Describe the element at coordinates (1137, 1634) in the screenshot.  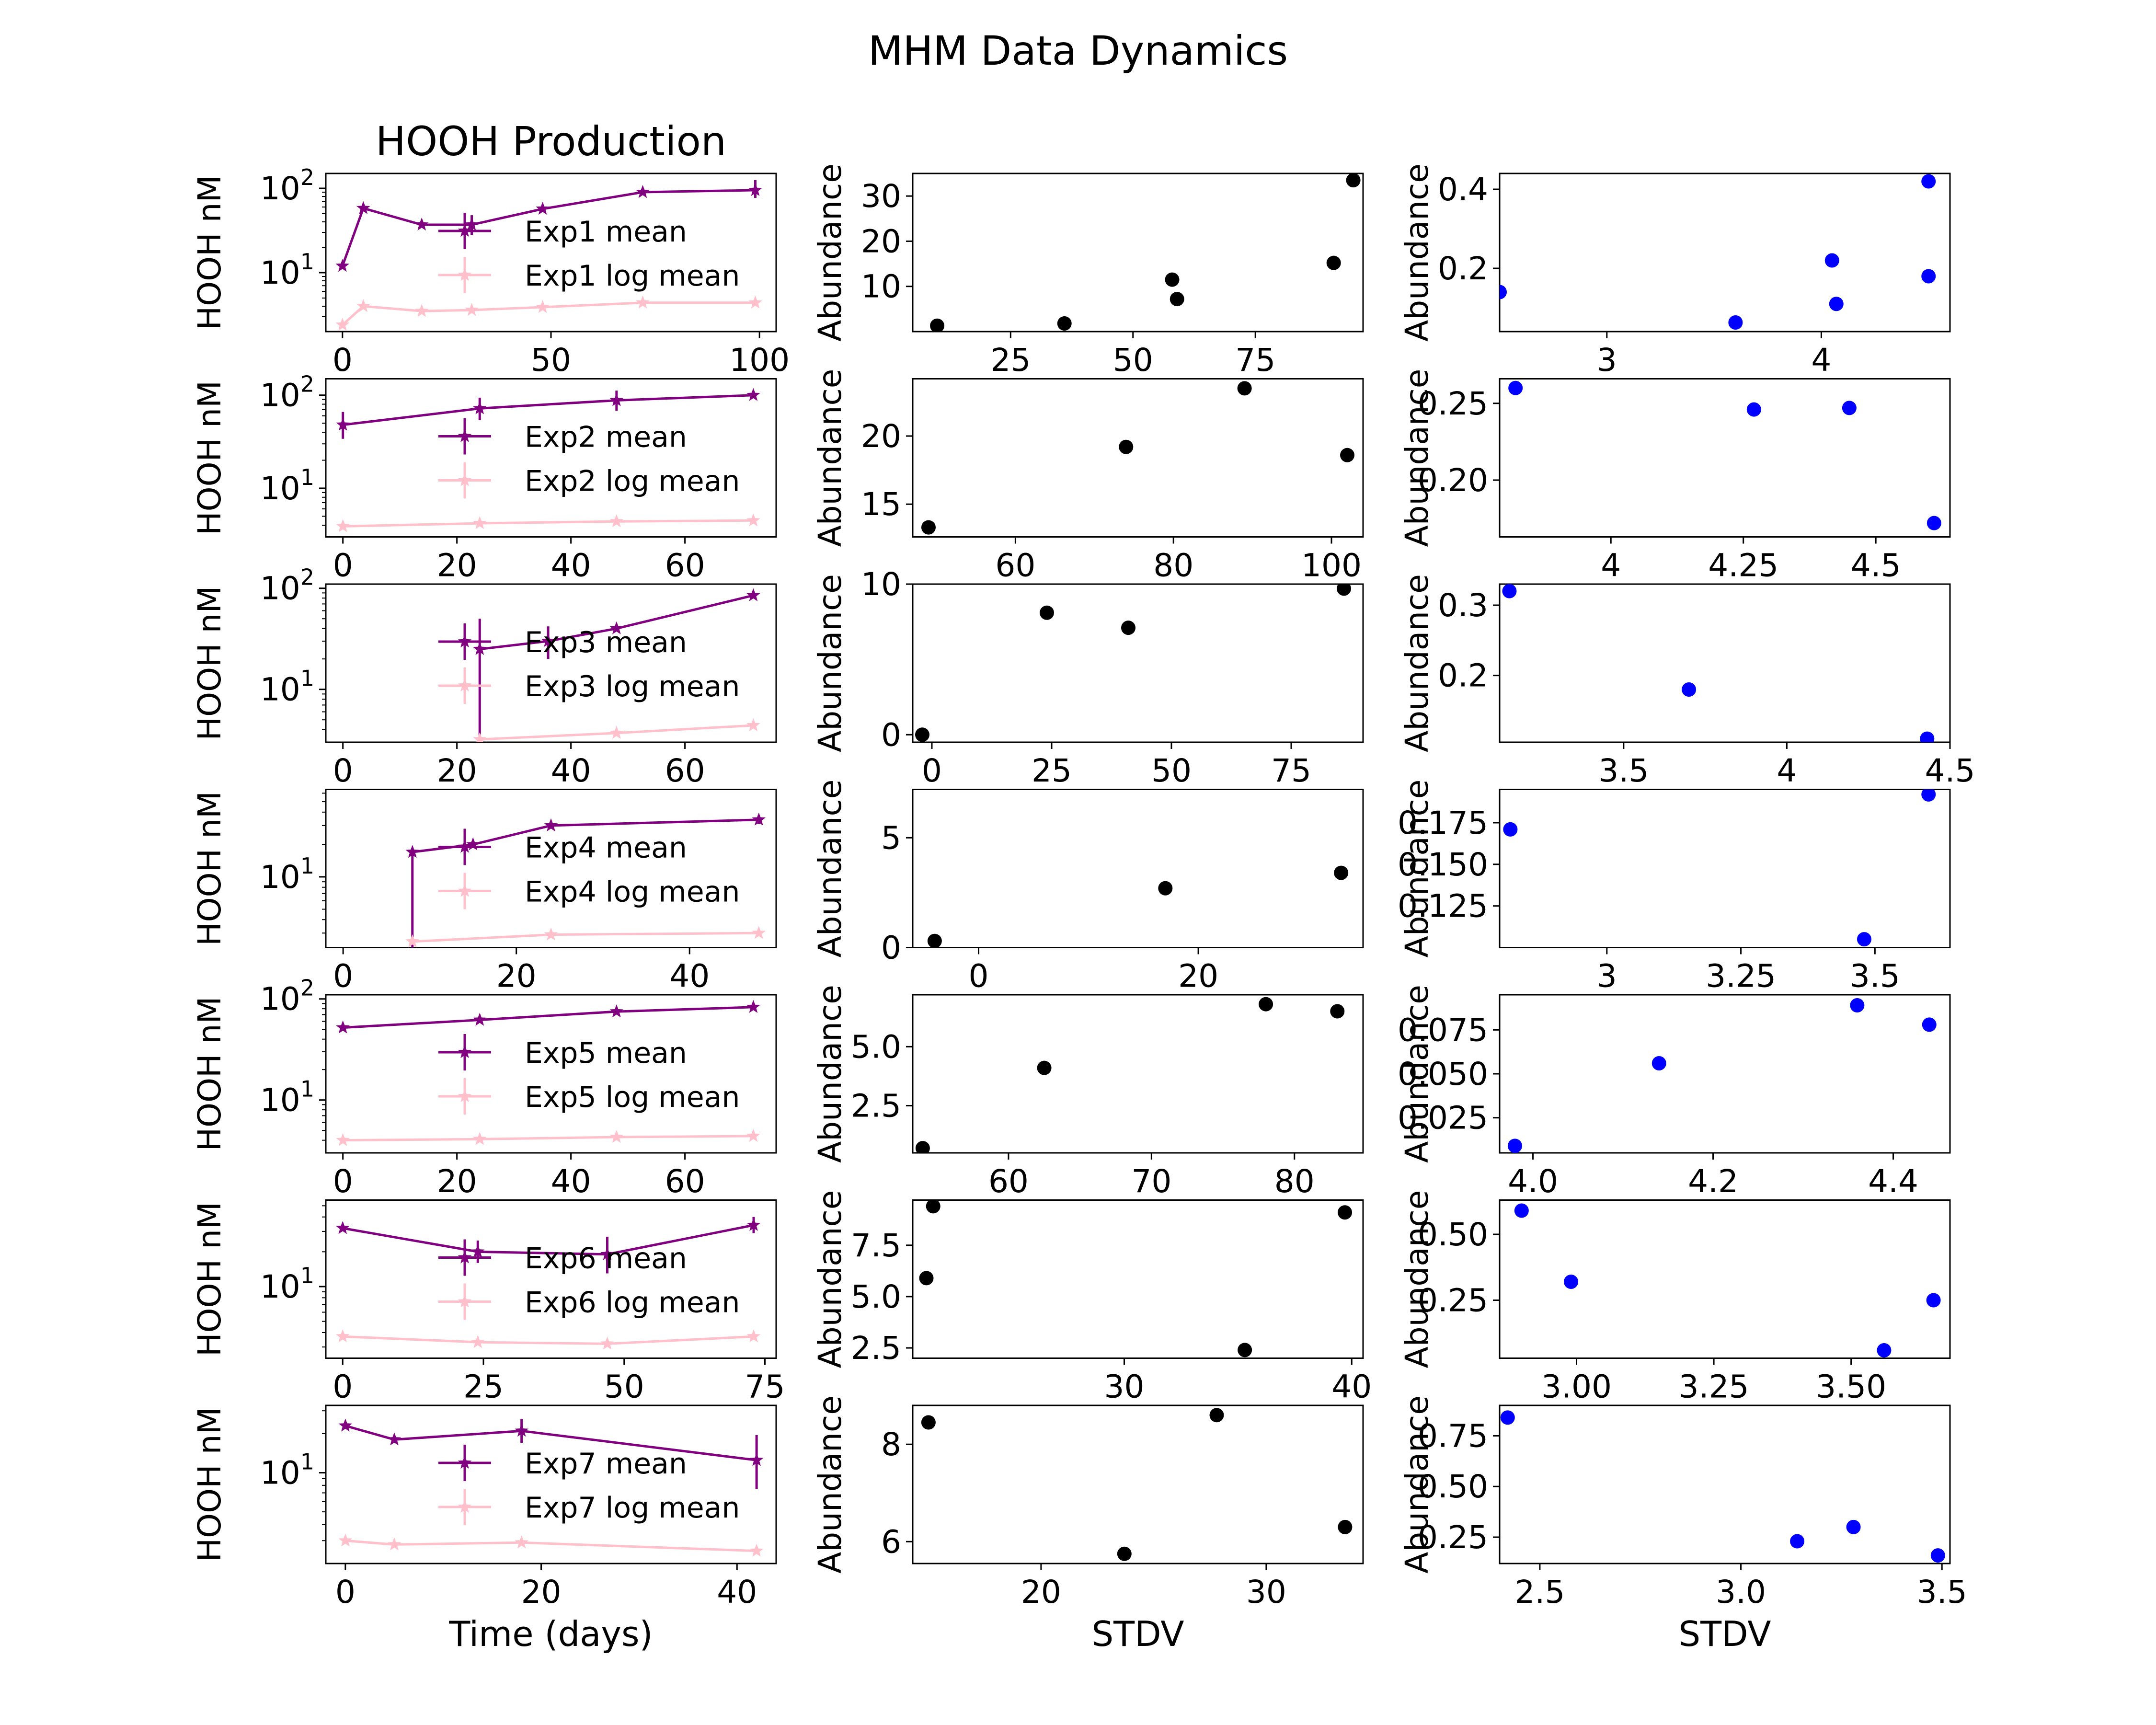
I see `x-axis-label: STDV` at that location.